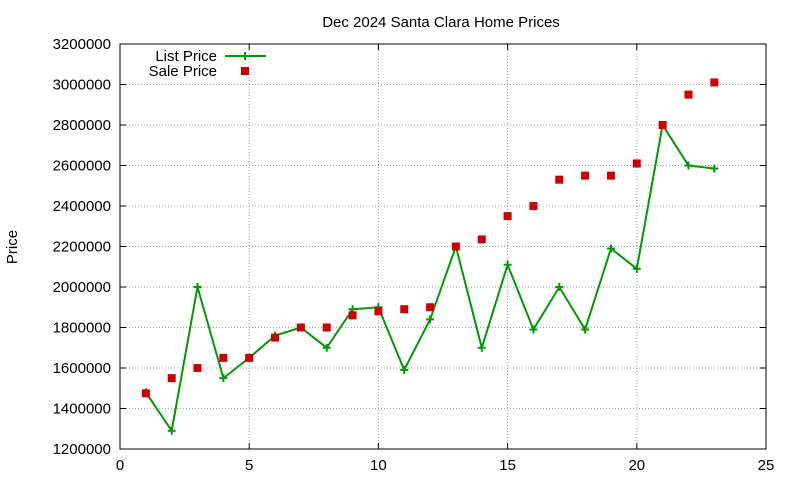 Image resolution: width=800 pixels, height=480 pixels. Describe the element at coordinates (186, 56) in the screenshot. I see `legend-label-list-price: List Price` at that location.